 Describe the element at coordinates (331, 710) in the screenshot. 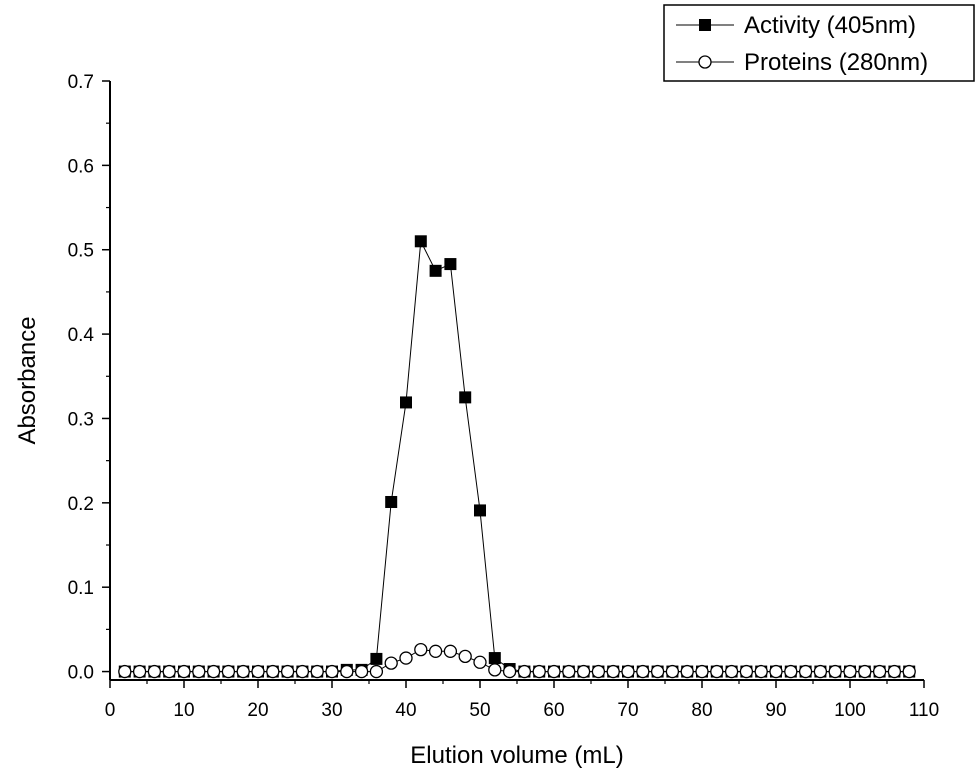

I see `x-tick-label: 30` at that location.